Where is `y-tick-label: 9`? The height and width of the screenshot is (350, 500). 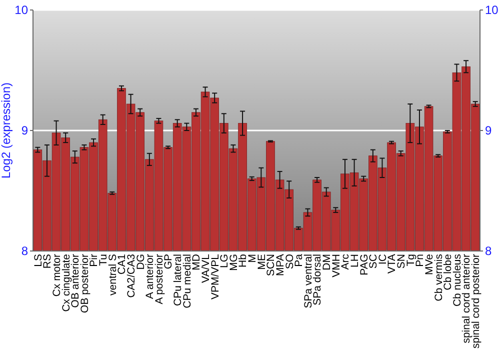 y-tick-label: 9 is located at coordinates (24, 131).